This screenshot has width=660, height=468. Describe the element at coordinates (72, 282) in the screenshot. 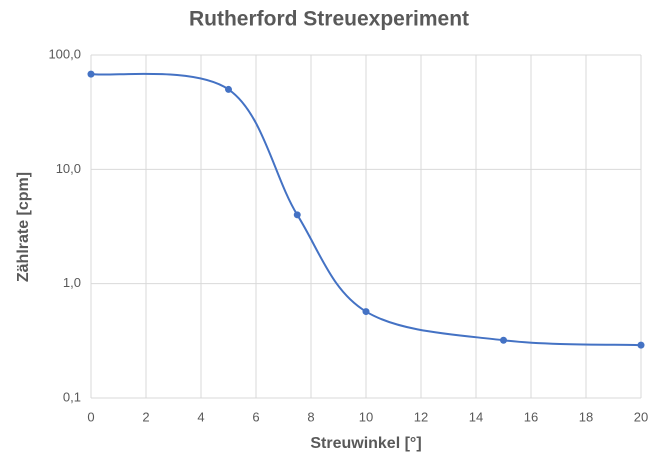

I see `y-tick-label: 1,0` at that location.